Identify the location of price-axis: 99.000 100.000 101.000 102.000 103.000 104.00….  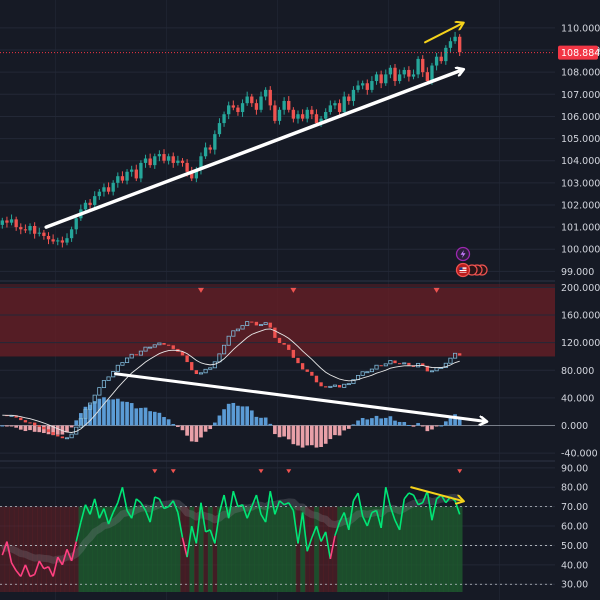
(577, 300).